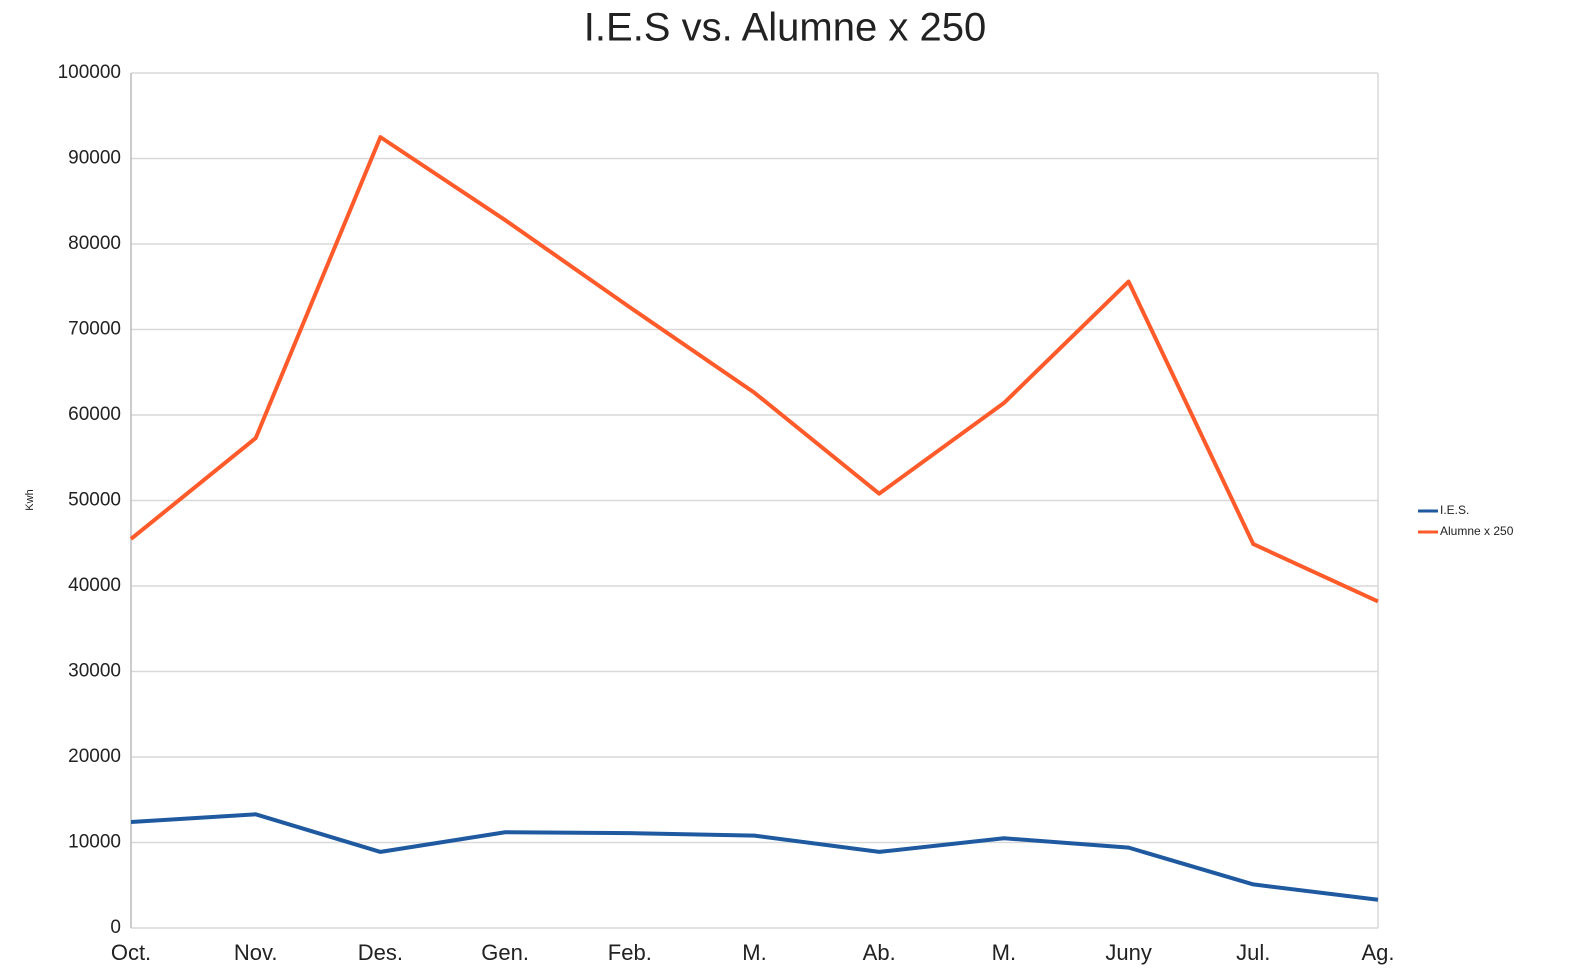  What do you see at coordinates (131, 952) in the screenshot?
I see `x-tick-label: Oct.` at bounding box center [131, 952].